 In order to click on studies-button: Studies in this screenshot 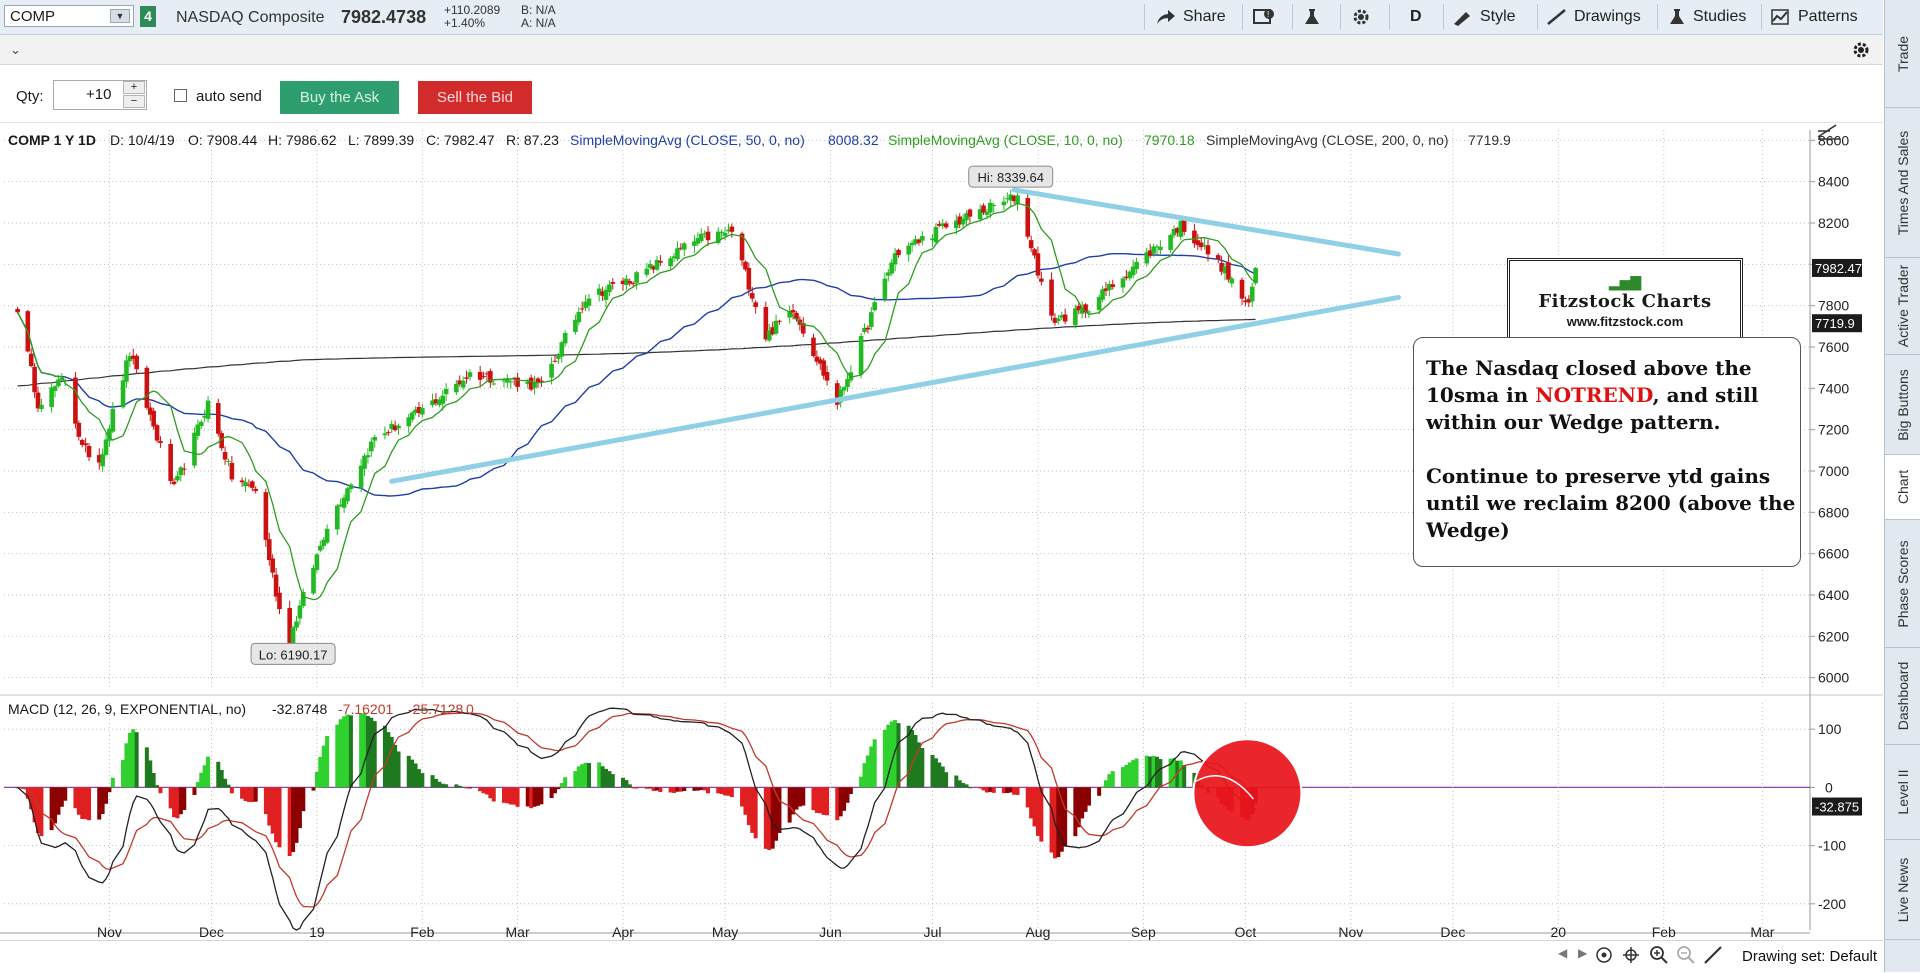, I will do `click(1706, 17)`.